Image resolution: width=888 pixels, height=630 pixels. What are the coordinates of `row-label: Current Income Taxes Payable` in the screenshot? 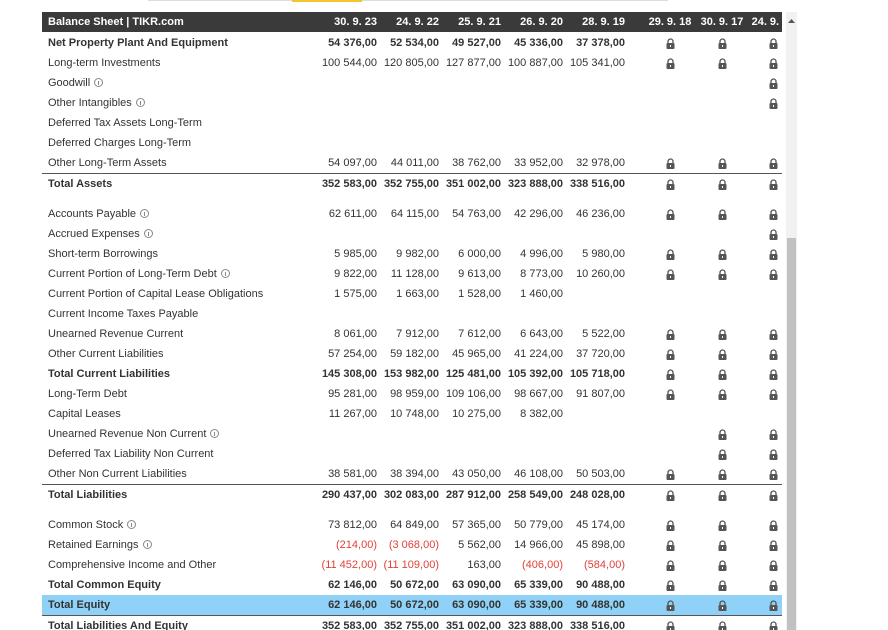 It's located at (123, 314).